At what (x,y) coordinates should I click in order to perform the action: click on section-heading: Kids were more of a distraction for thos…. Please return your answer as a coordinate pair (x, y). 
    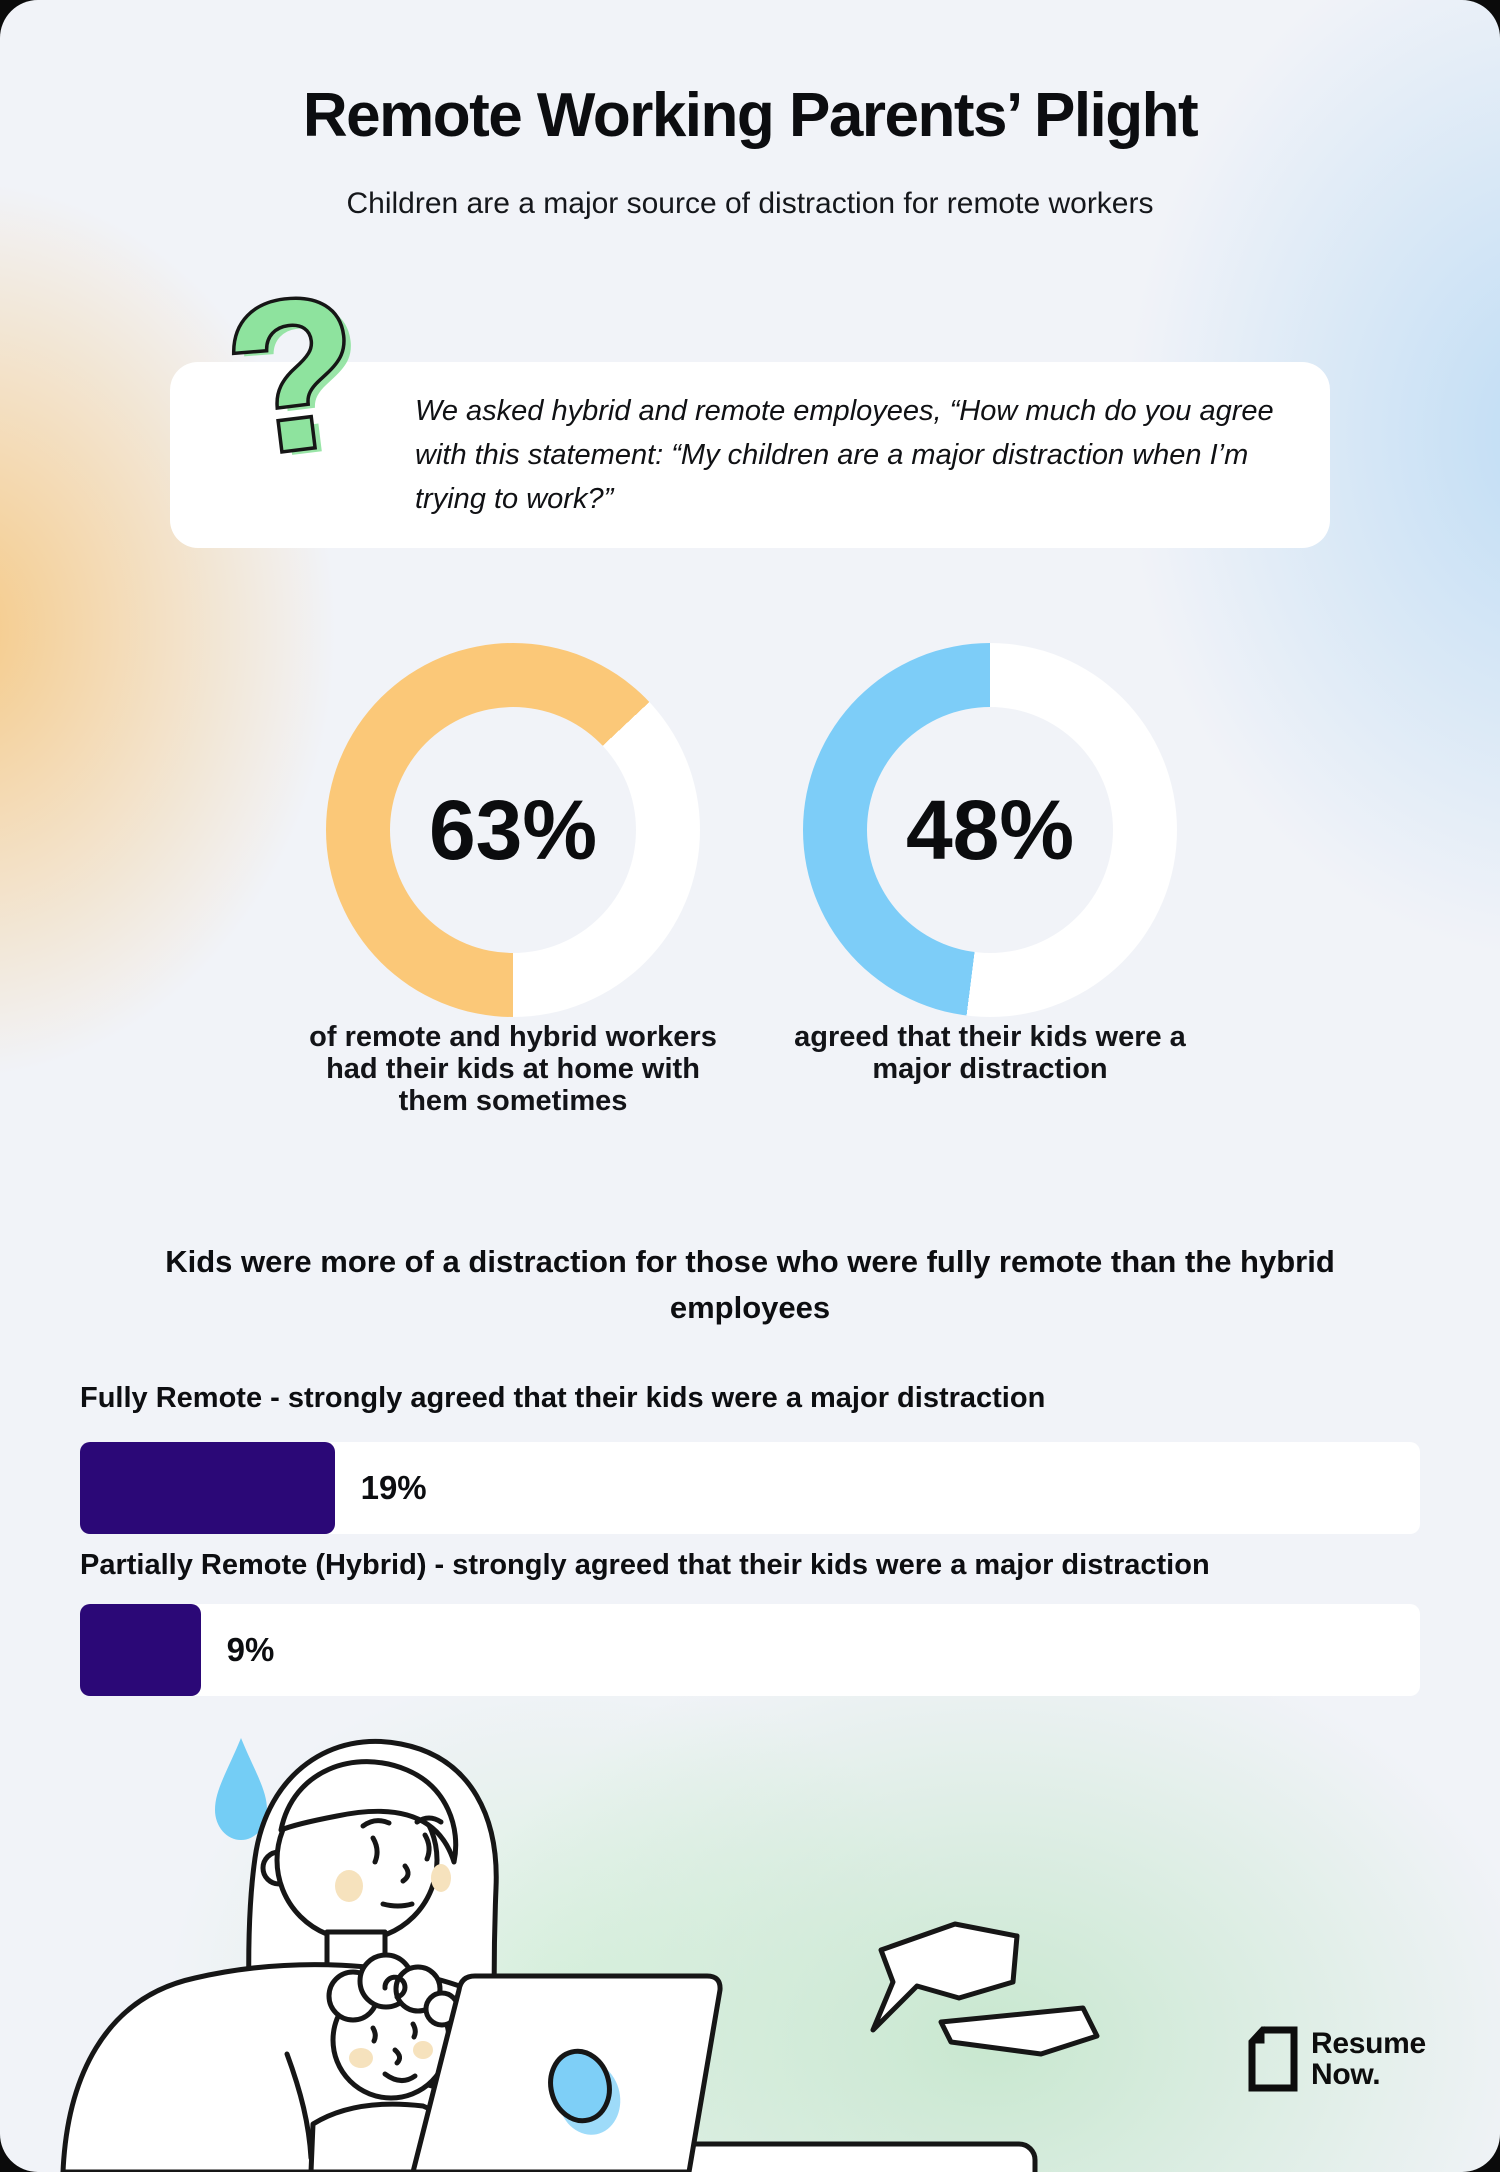
    Looking at the image, I should click on (750, 1284).